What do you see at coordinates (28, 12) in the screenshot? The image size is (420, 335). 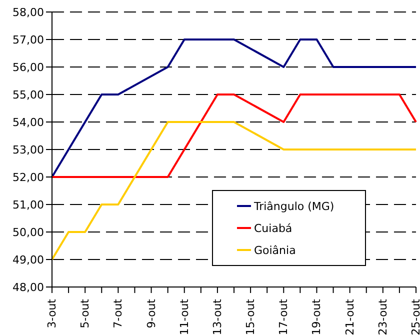 I see `y-tick-label: 58,00` at bounding box center [28, 12].